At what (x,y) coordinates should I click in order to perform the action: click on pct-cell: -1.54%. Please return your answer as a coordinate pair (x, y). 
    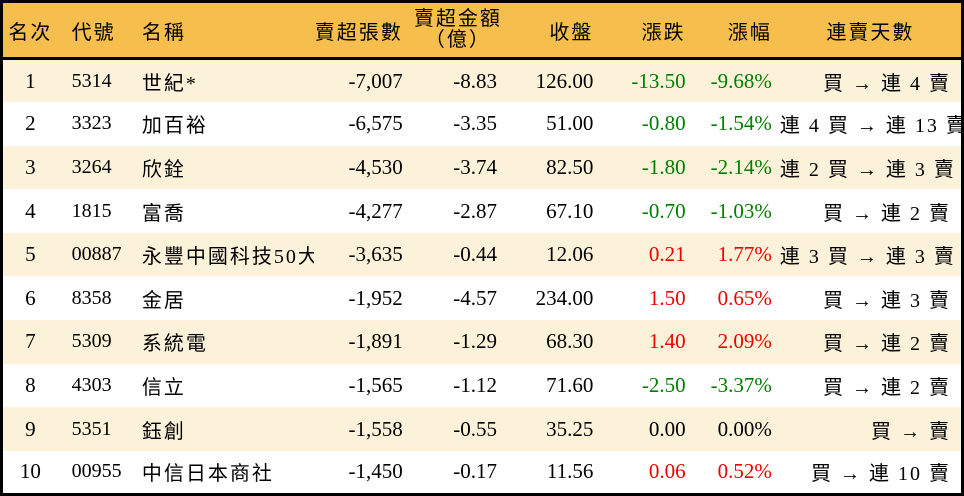
    Looking at the image, I should click on (741, 123).